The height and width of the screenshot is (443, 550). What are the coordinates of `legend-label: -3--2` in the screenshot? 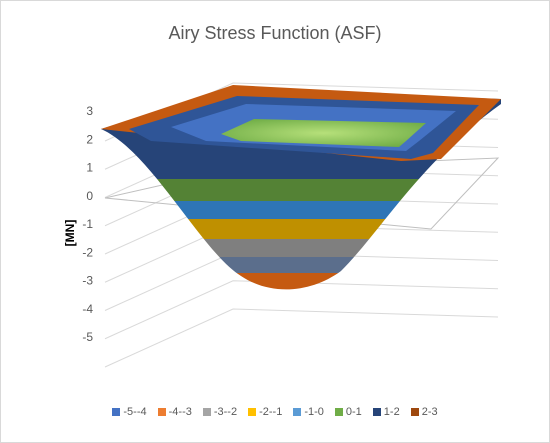 It's located at (225, 412).